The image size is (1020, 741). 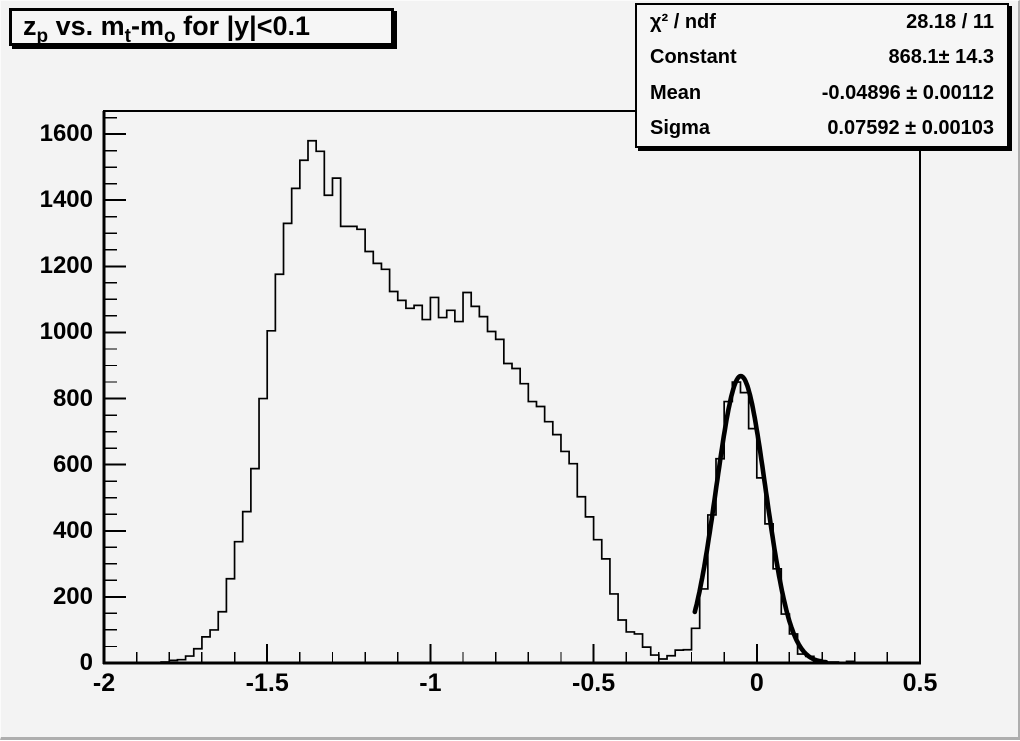 I want to click on title-text: -m, so click(x=147, y=26).